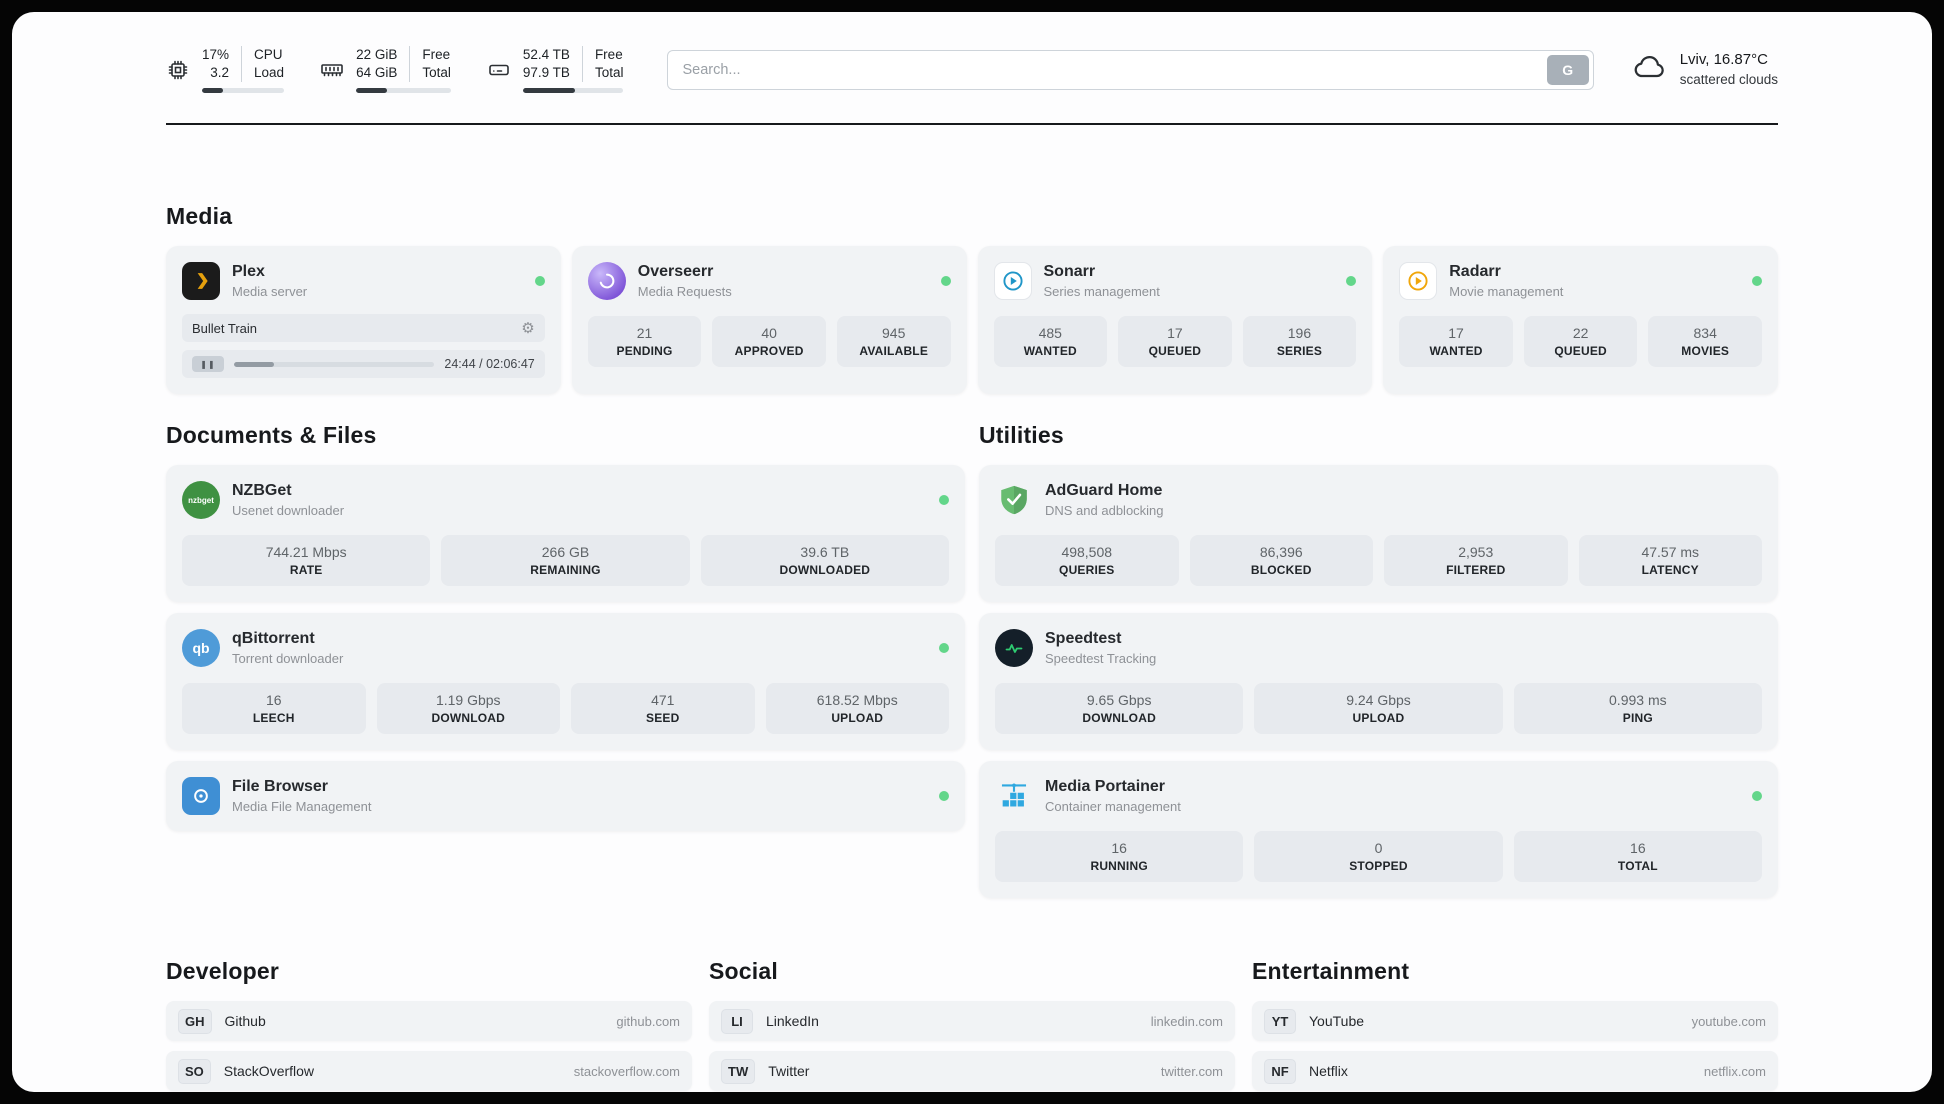 The image size is (1944, 1104). I want to click on bookmark-linkedin: LI LinkedIn linkedin.com, so click(972, 1021).